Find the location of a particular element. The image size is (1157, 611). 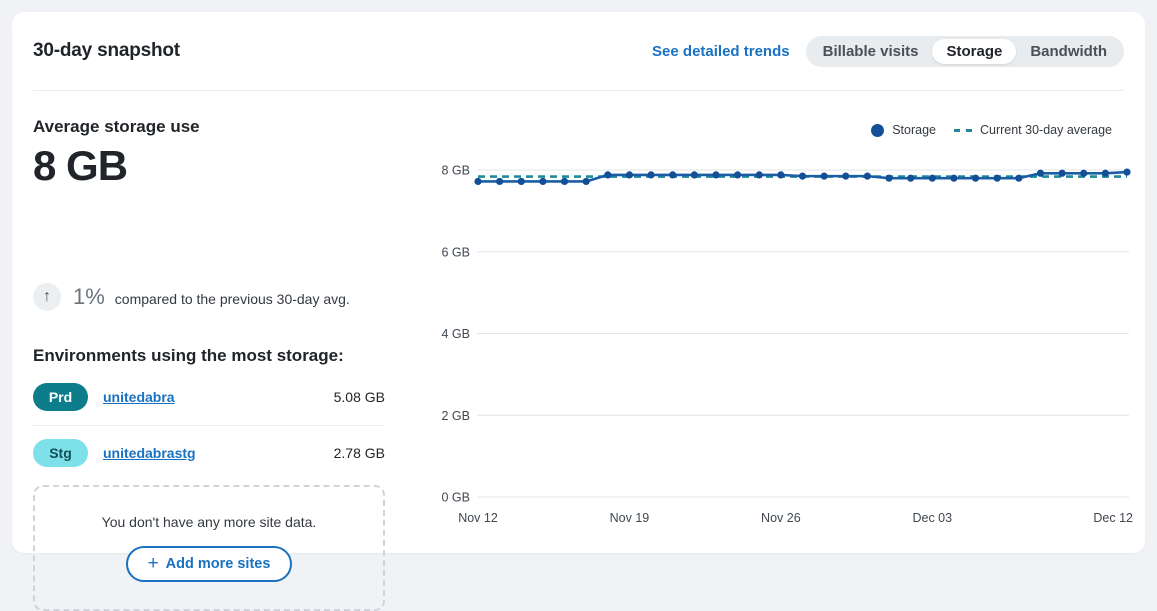

plus-icon: + is located at coordinates (153, 563).